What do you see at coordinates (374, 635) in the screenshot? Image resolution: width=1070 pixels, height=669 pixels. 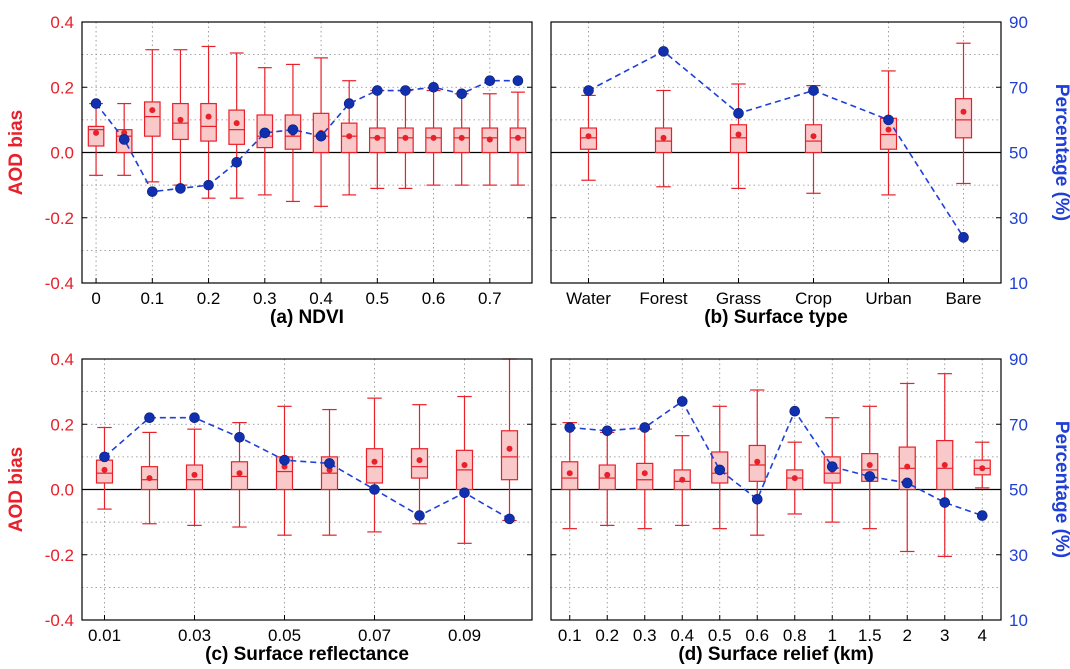 I see `x-tick-label: 0.07` at bounding box center [374, 635].